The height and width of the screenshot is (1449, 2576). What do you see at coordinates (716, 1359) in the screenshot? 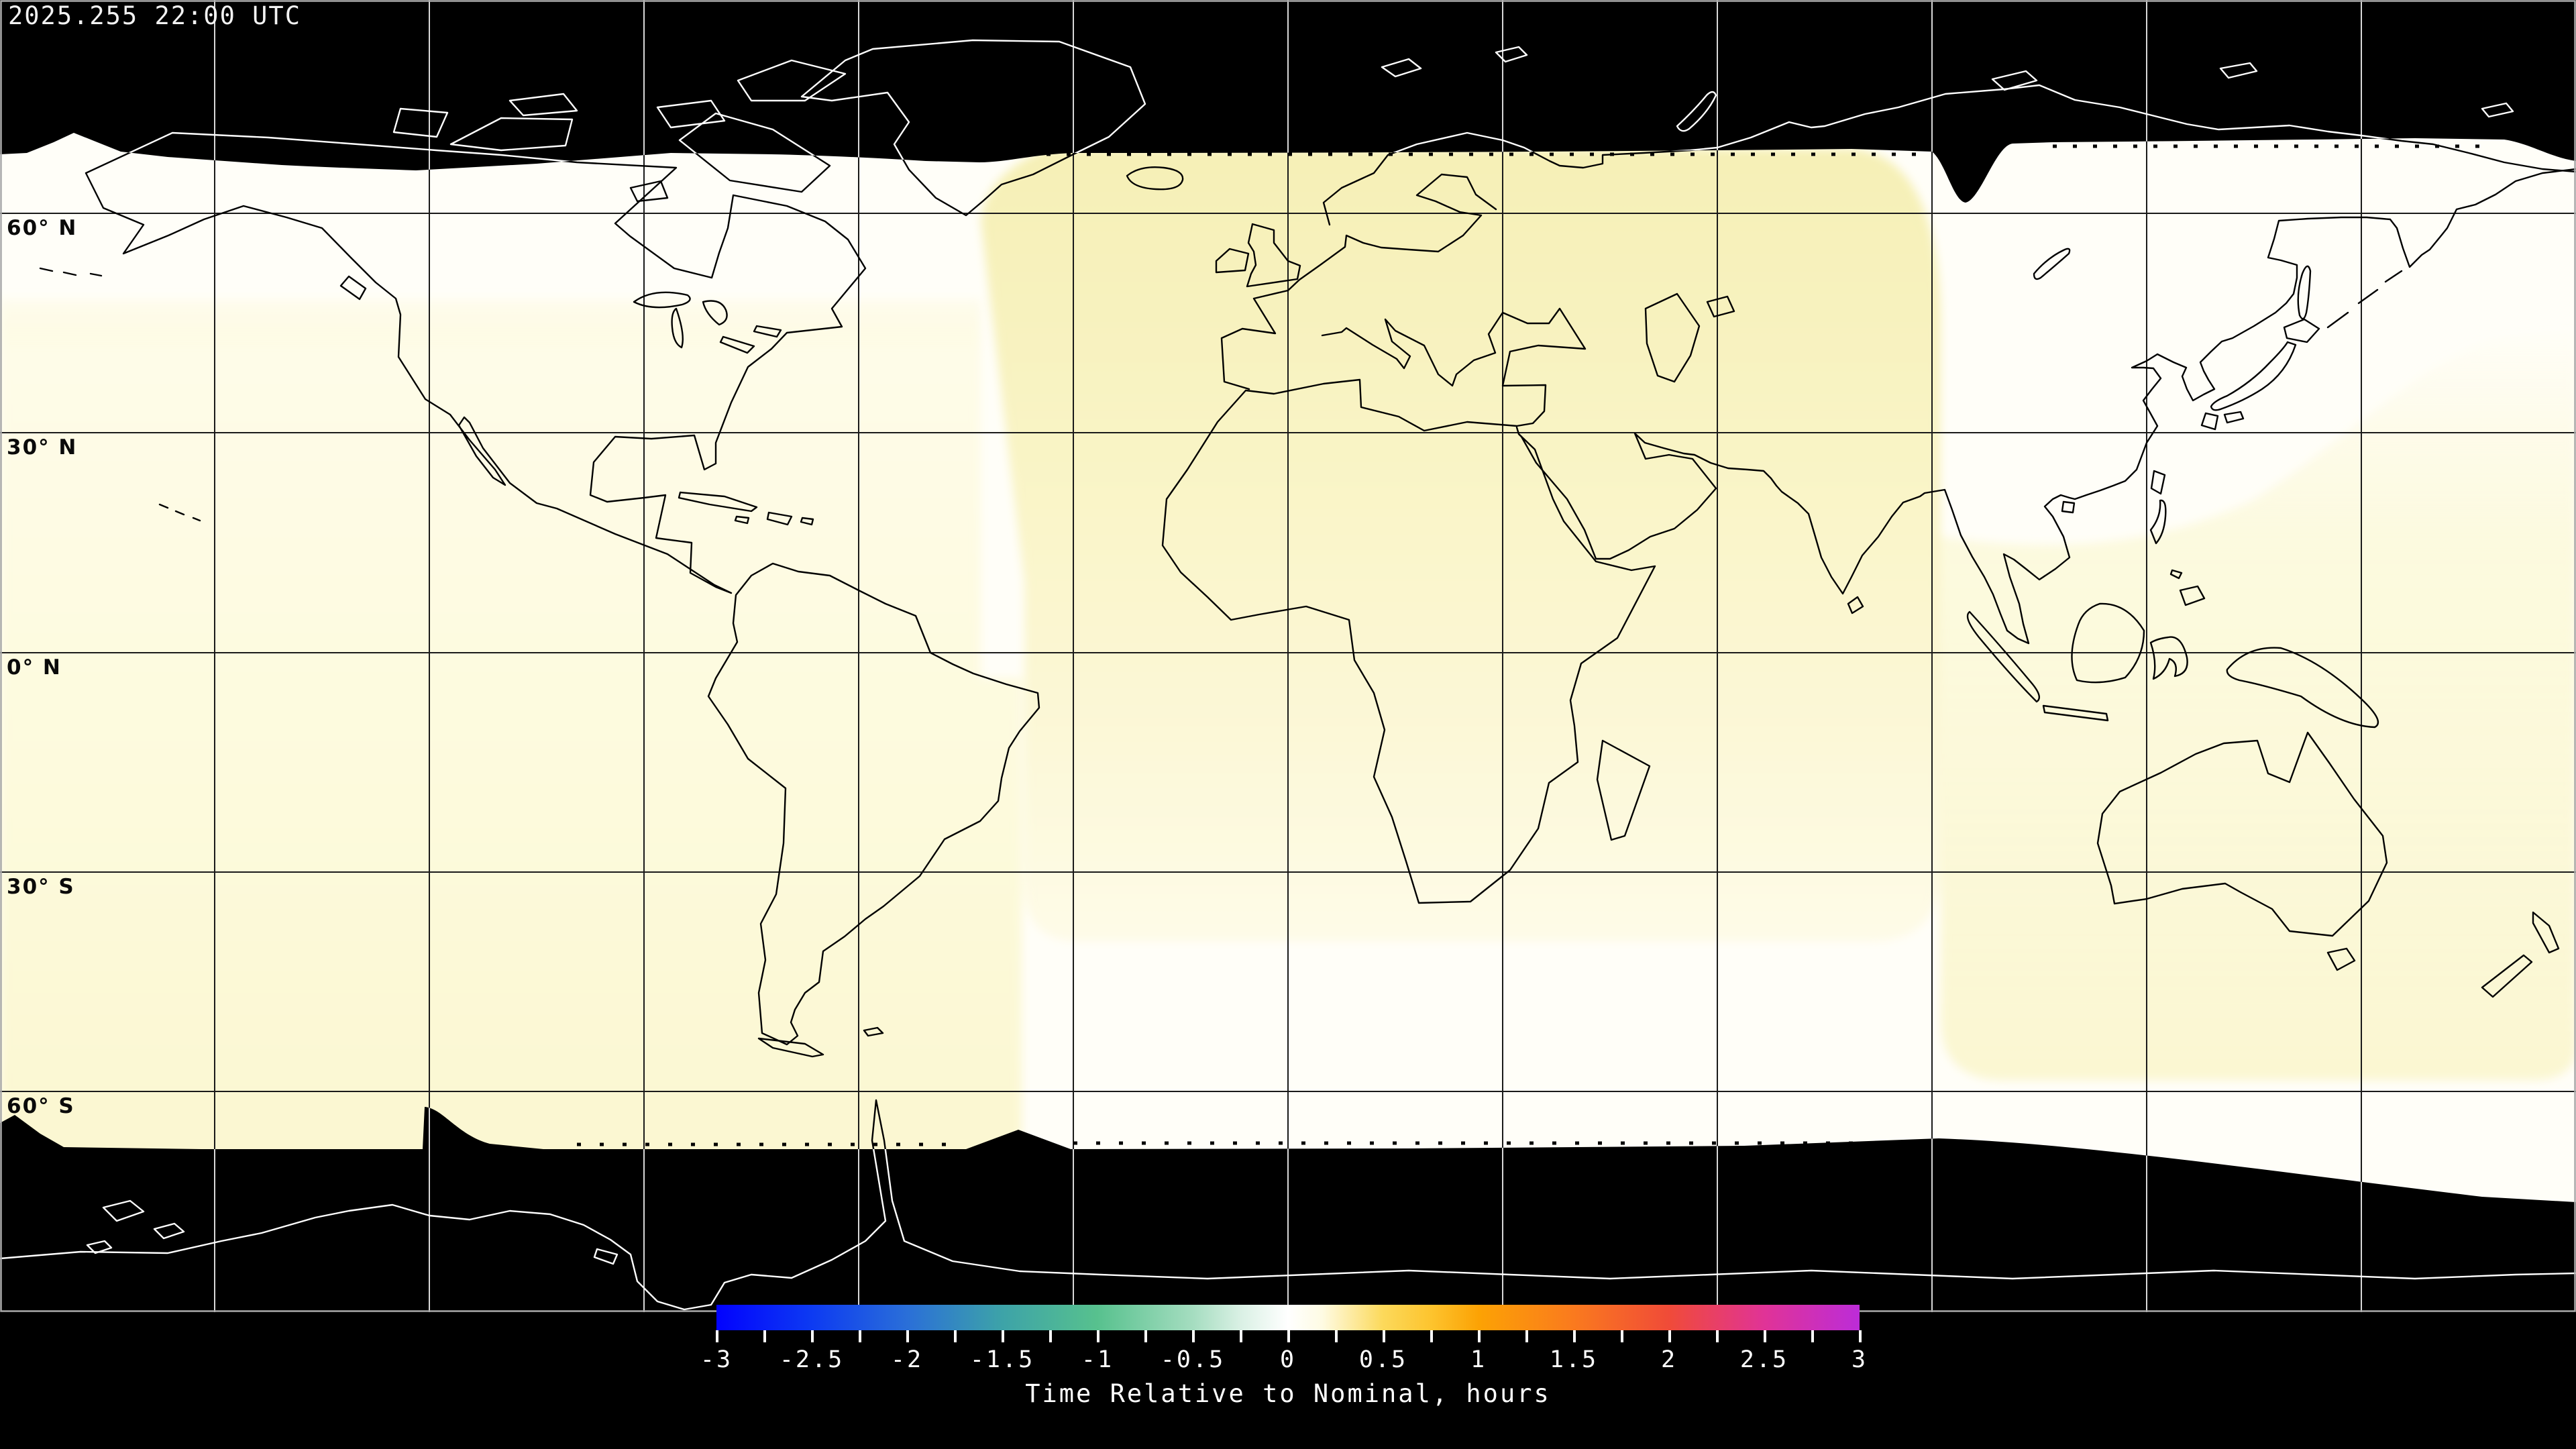
I see `colorbar-tick-label: -3` at bounding box center [716, 1359].